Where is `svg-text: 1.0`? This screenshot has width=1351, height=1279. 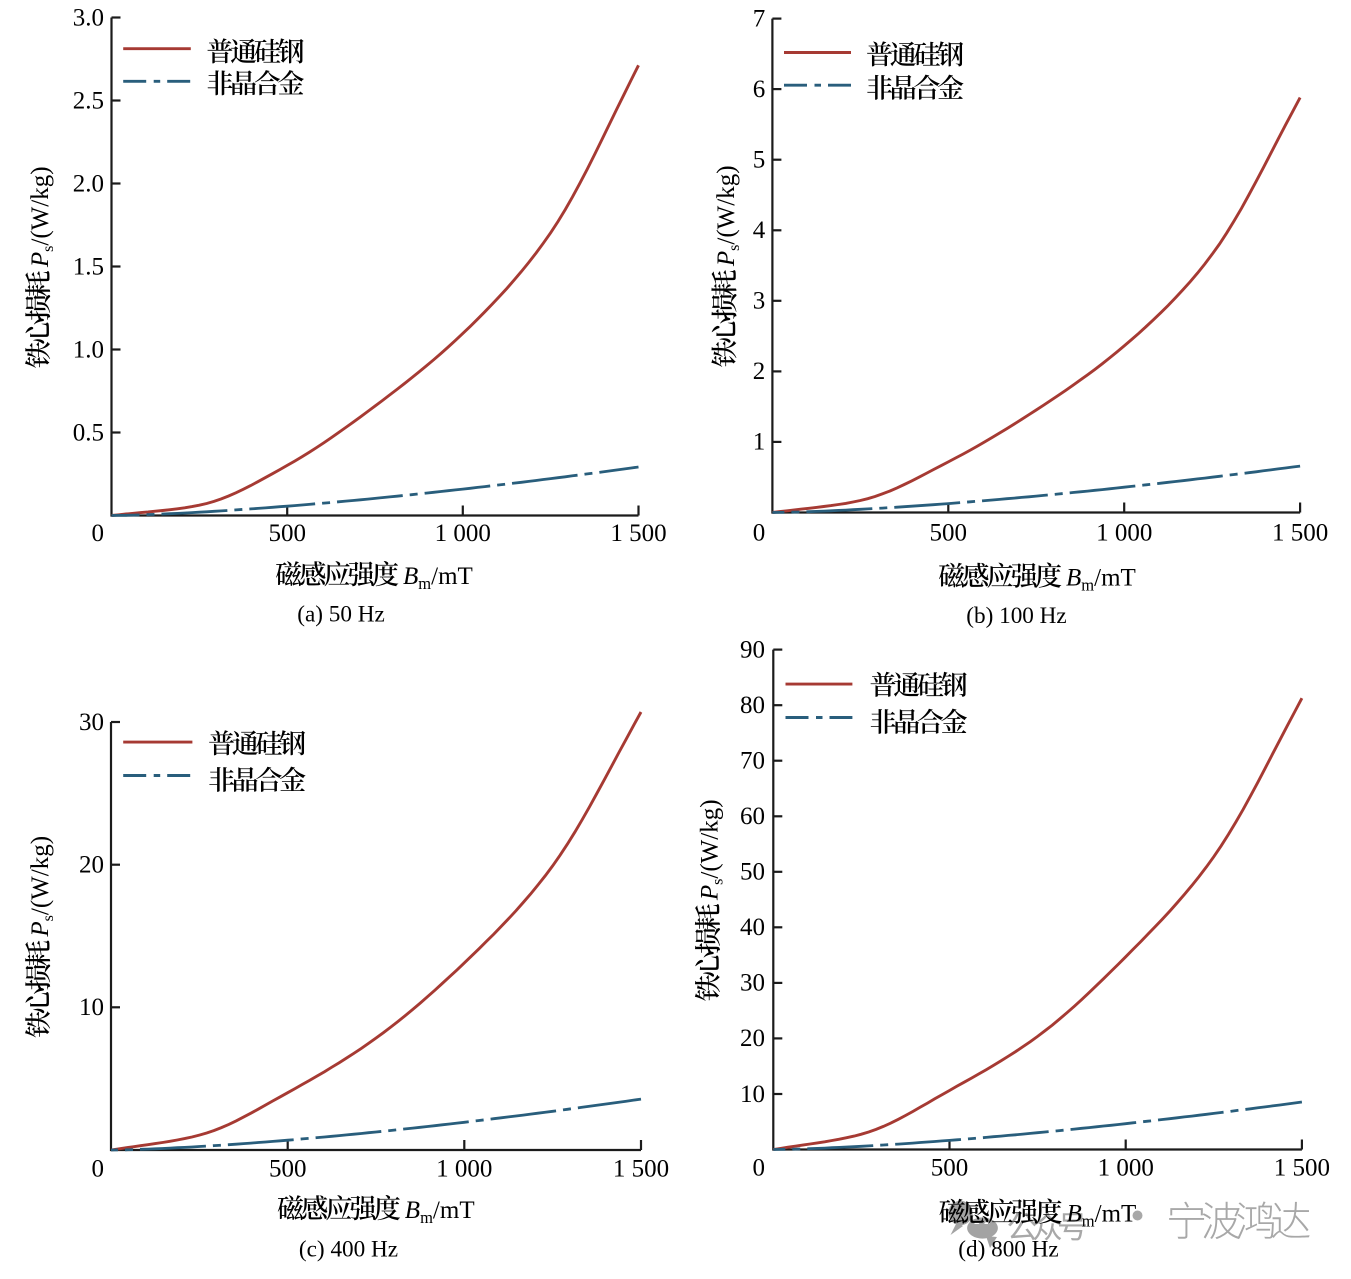
svg-text: 1.0 is located at coordinates (88, 349).